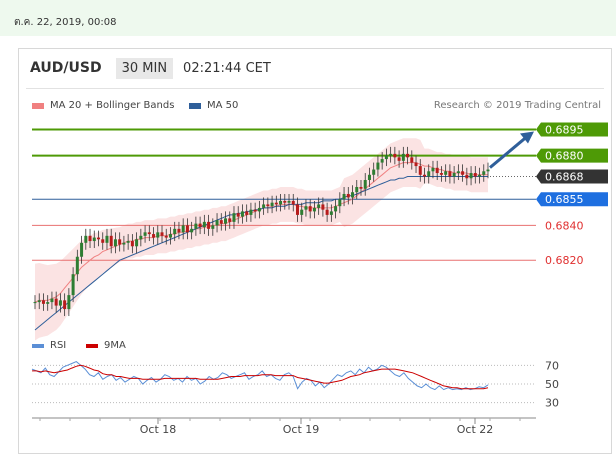 The width and height of the screenshot is (616, 458). What do you see at coordinates (144, 68) in the screenshot?
I see `interval-label: 30 MIN` at bounding box center [144, 68].